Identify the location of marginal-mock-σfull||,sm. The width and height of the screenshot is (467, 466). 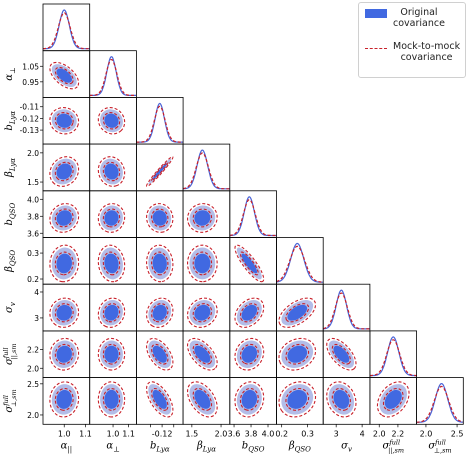
(393, 358).